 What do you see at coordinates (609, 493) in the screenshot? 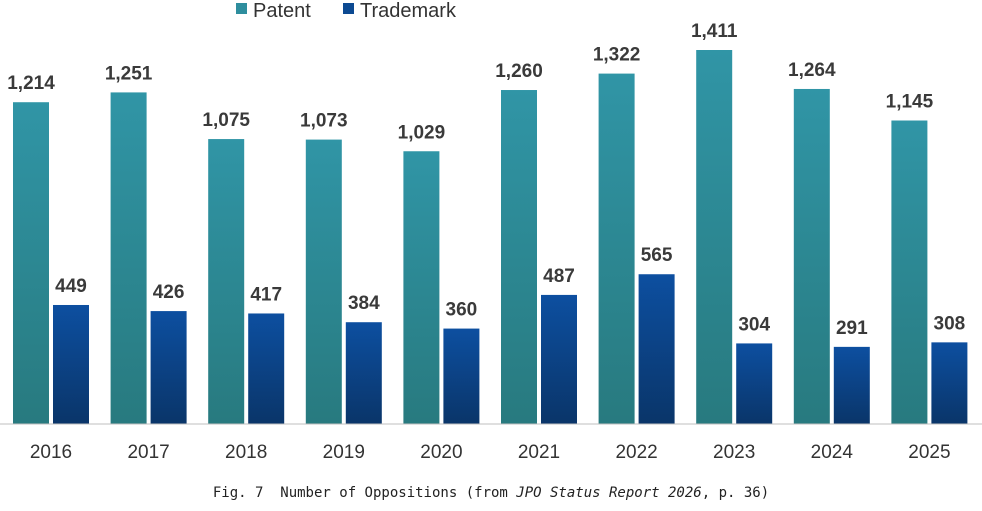
I see `caption-source-title: JPO Status Report 2026` at bounding box center [609, 493].